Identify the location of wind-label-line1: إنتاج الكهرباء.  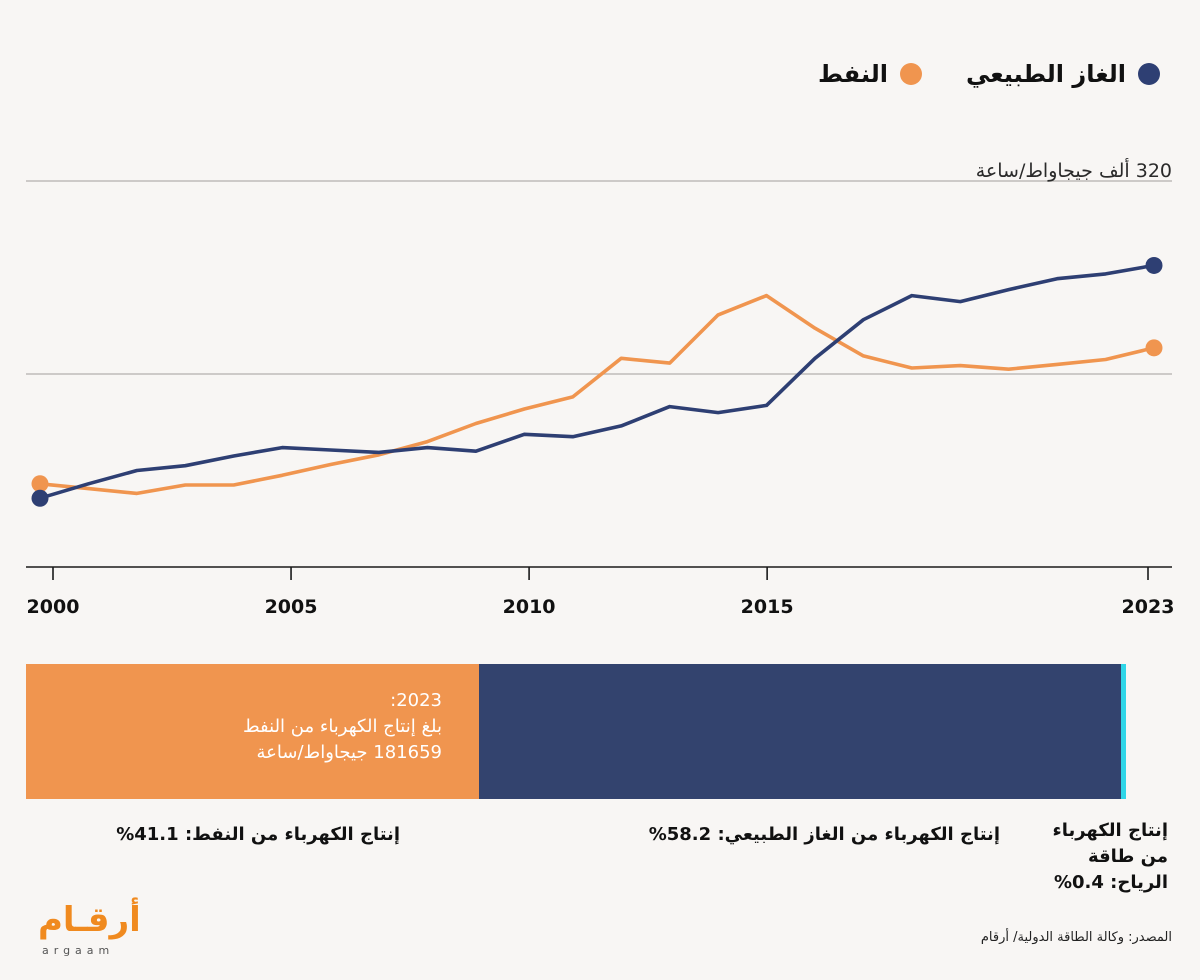
(1110, 830).